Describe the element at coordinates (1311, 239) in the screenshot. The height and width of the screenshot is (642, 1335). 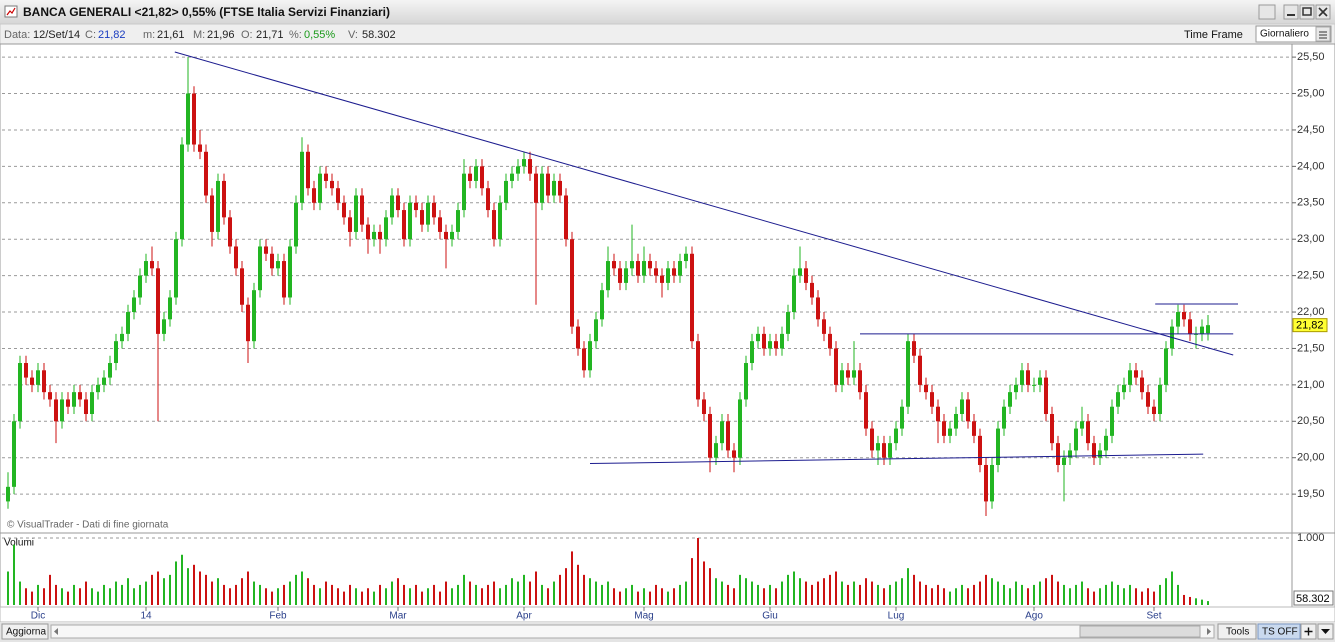
I see `y-tick-label: 23,00` at that location.